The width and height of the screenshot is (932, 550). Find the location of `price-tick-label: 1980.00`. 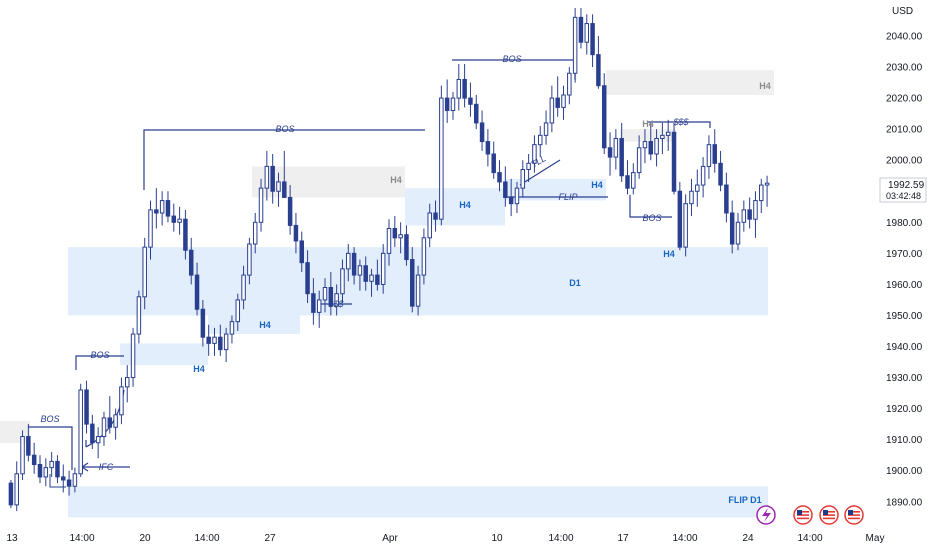

price-tick-label: 1980.00 is located at coordinates (904, 223).